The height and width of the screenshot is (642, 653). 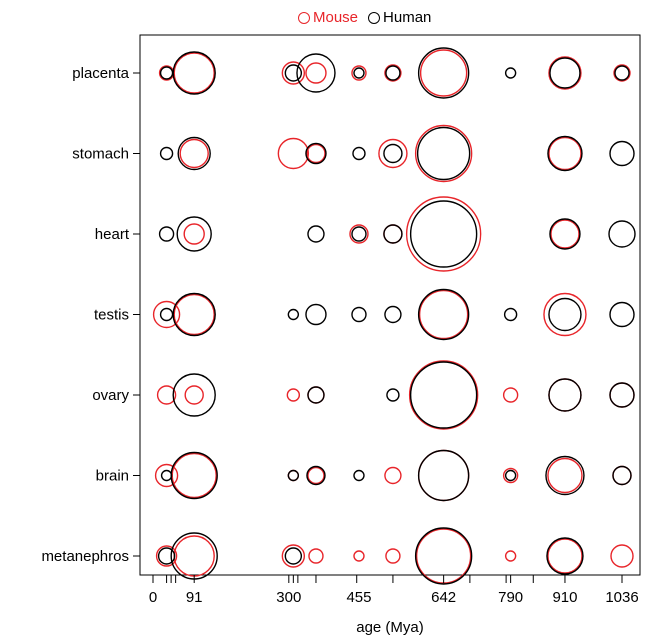 I want to click on legend-item-human: Human, so click(x=399, y=17).